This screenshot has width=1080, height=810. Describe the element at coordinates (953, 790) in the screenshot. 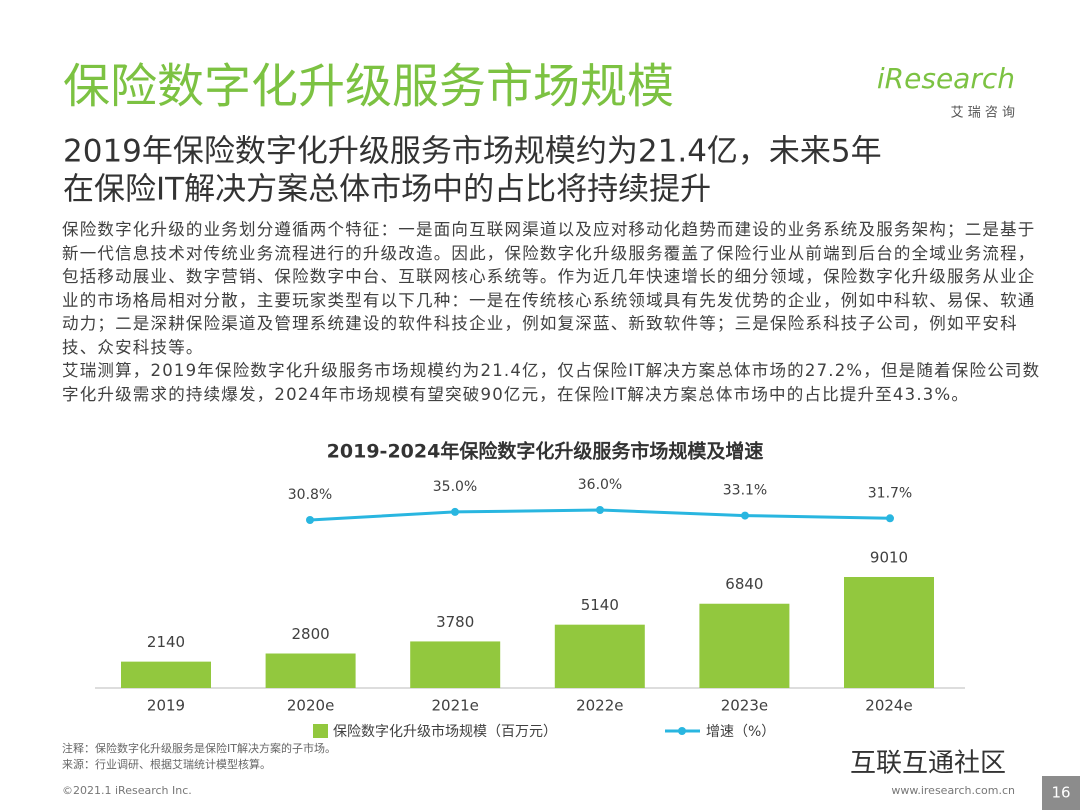

I see `site: www.iresearch.com.cn` at that location.